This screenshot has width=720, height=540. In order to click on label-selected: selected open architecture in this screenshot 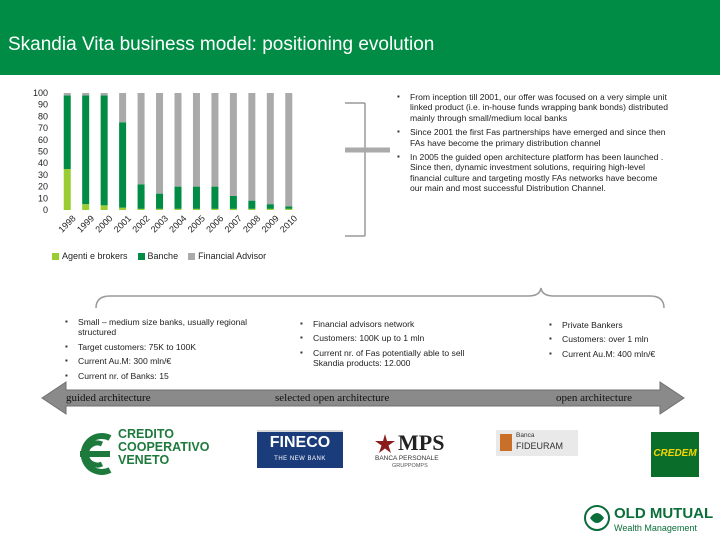, I will do `click(332, 398)`.